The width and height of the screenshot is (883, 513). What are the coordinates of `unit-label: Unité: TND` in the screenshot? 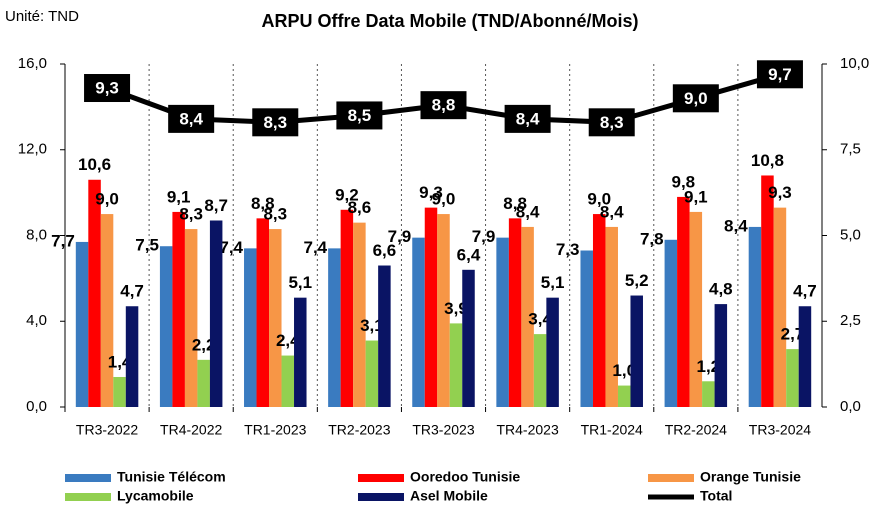 It's located at (42, 16).